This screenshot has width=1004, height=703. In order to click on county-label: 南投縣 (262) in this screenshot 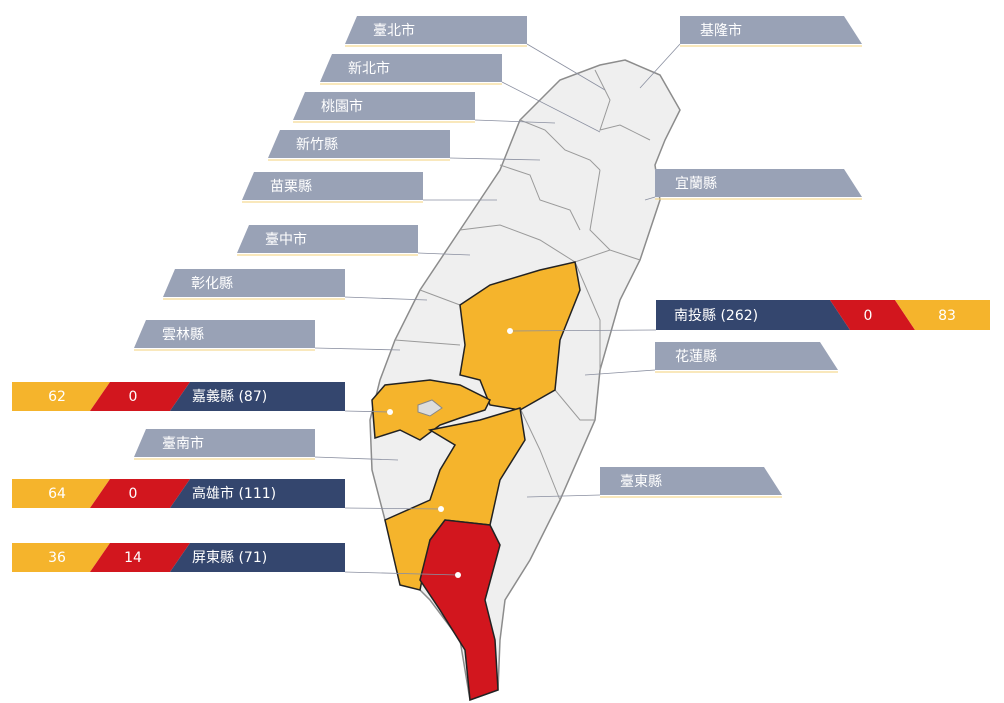, I will do `click(716, 316)`.